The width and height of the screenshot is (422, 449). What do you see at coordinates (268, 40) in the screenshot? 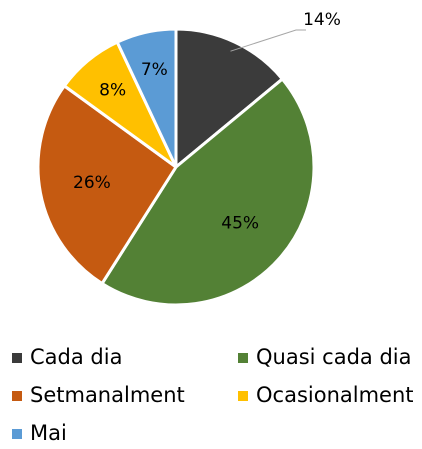
I see `leader-line` at bounding box center [268, 40].